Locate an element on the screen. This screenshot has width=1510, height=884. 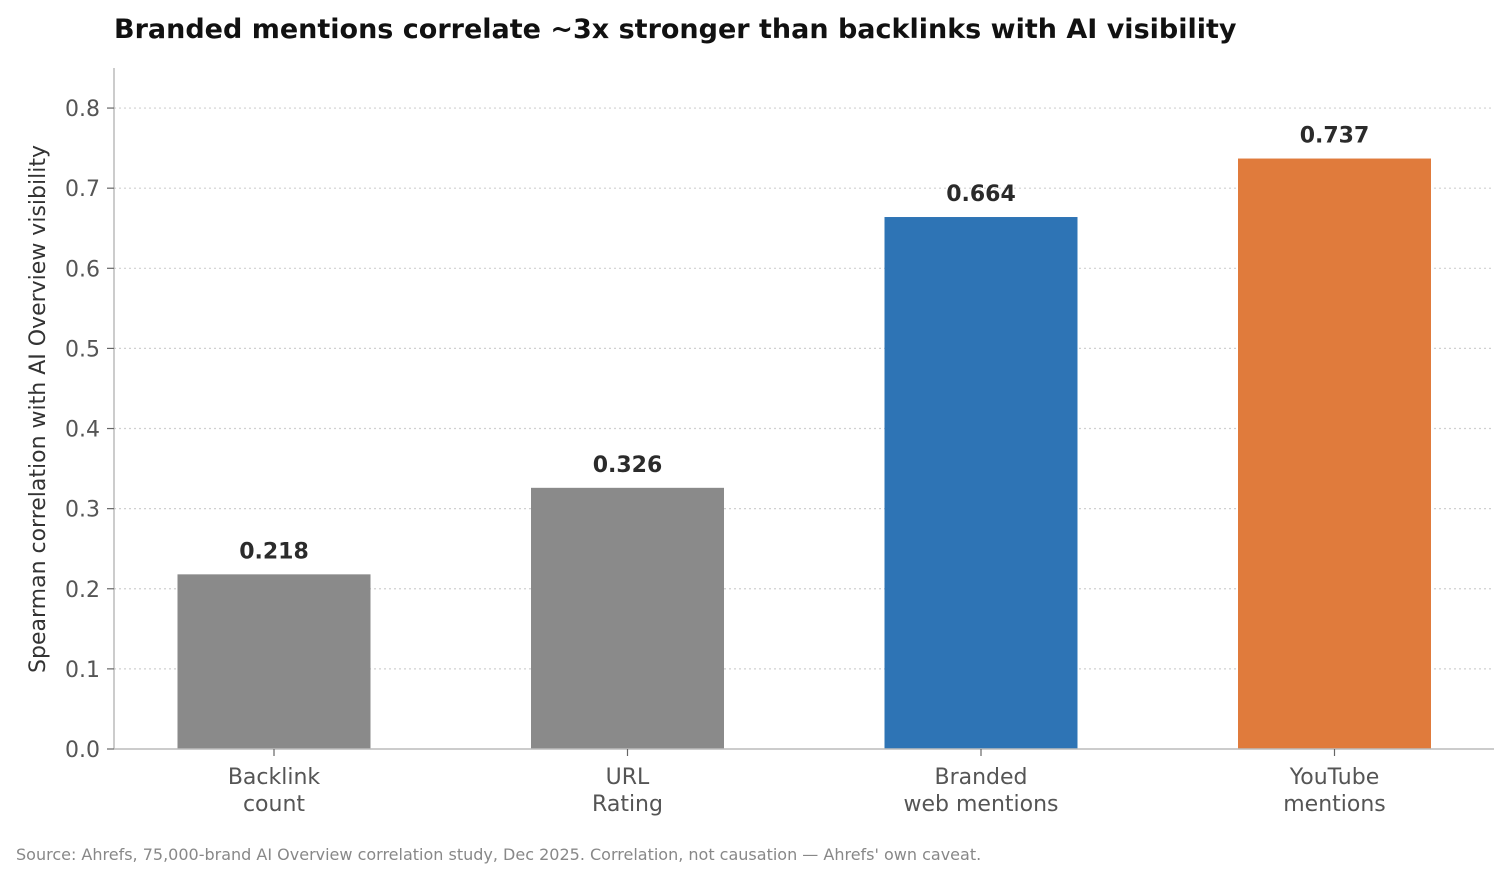
y-tick-label: 0.4 is located at coordinates (82, 430).